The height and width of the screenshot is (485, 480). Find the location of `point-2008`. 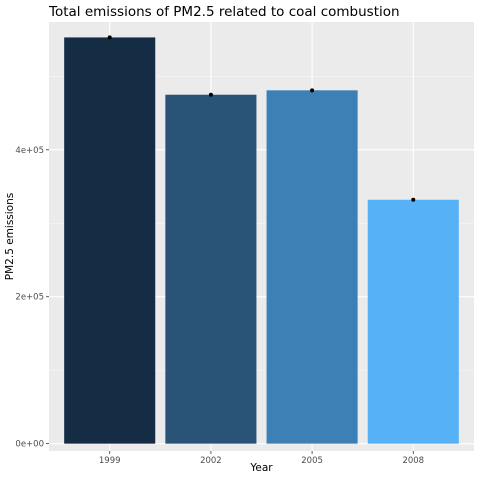

point-2008 is located at coordinates (413, 199).